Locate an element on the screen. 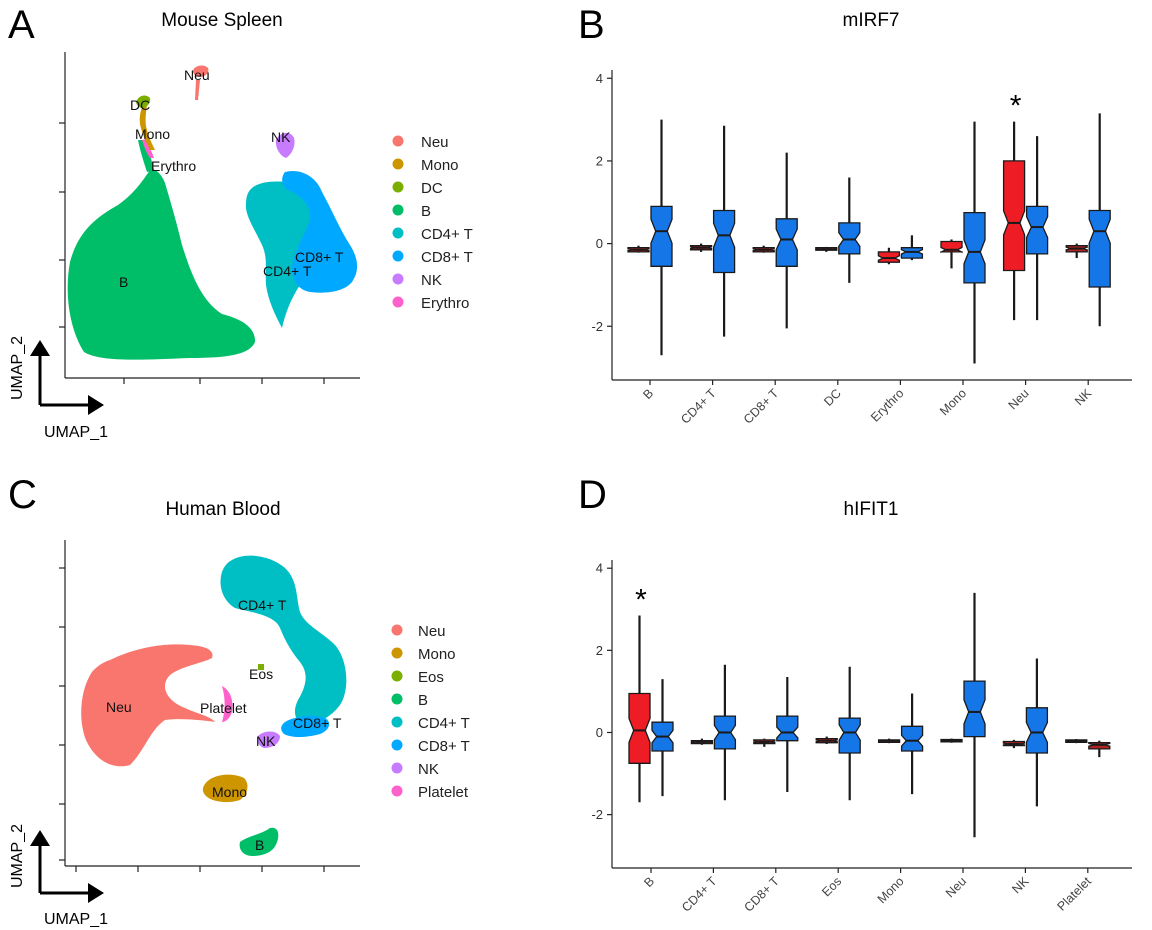 This screenshot has width=1152, height=930. legend-item: Eos is located at coordinates (417, 677).